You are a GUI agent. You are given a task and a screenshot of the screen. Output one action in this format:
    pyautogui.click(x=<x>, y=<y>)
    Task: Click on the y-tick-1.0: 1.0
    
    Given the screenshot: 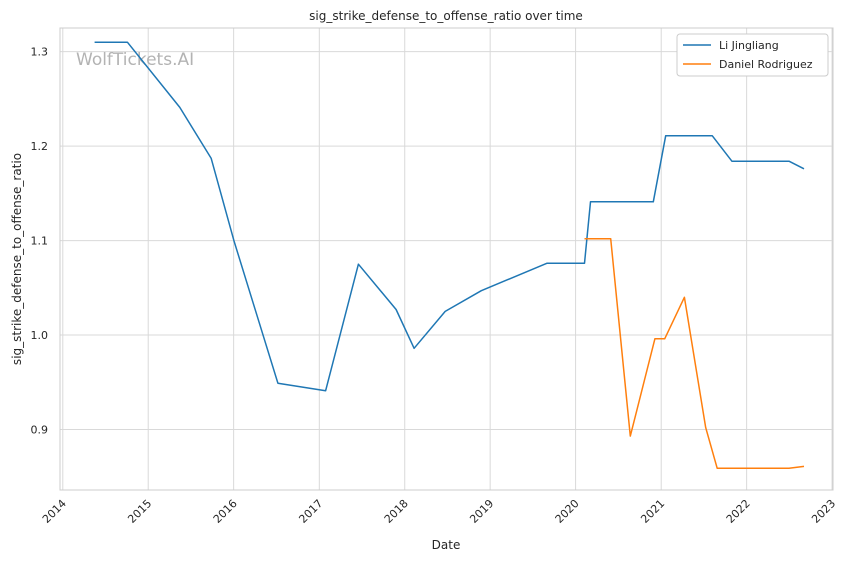 What is the action you would take?
    pyautogui.click(x=40, y=335)
    